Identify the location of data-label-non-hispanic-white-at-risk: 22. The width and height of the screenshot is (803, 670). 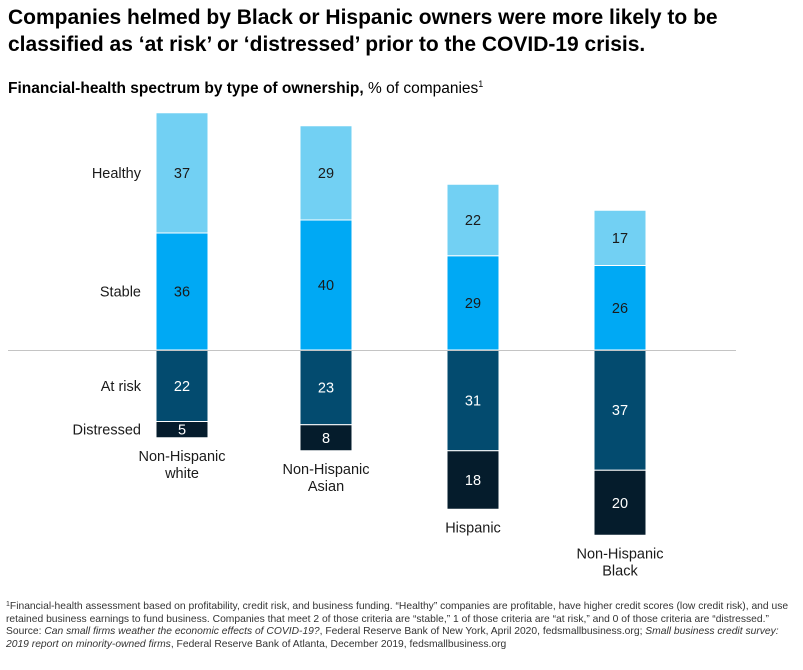
(182, 387).